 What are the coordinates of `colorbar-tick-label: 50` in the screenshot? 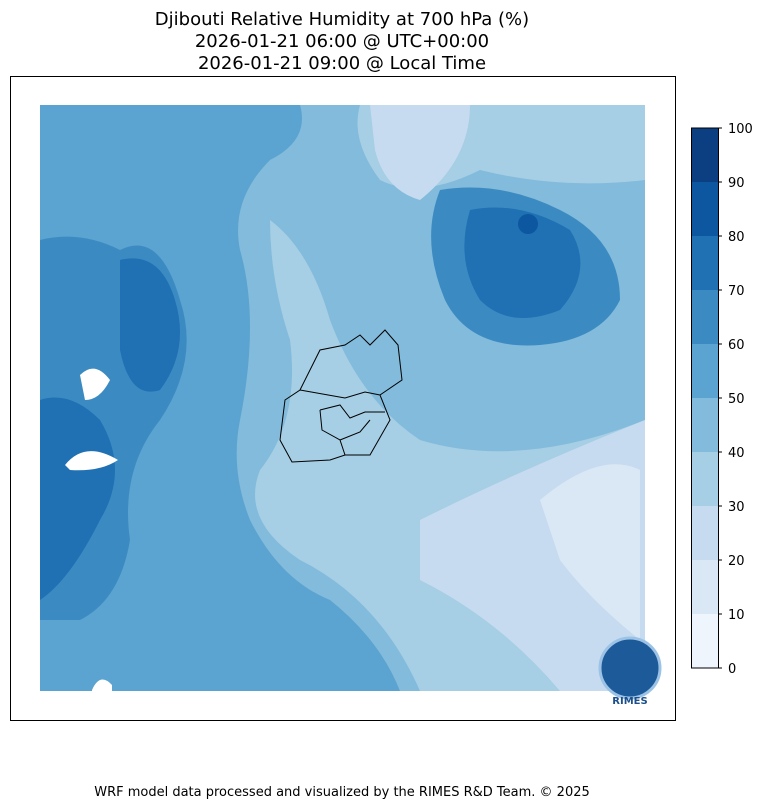 It's located at (736, 399).